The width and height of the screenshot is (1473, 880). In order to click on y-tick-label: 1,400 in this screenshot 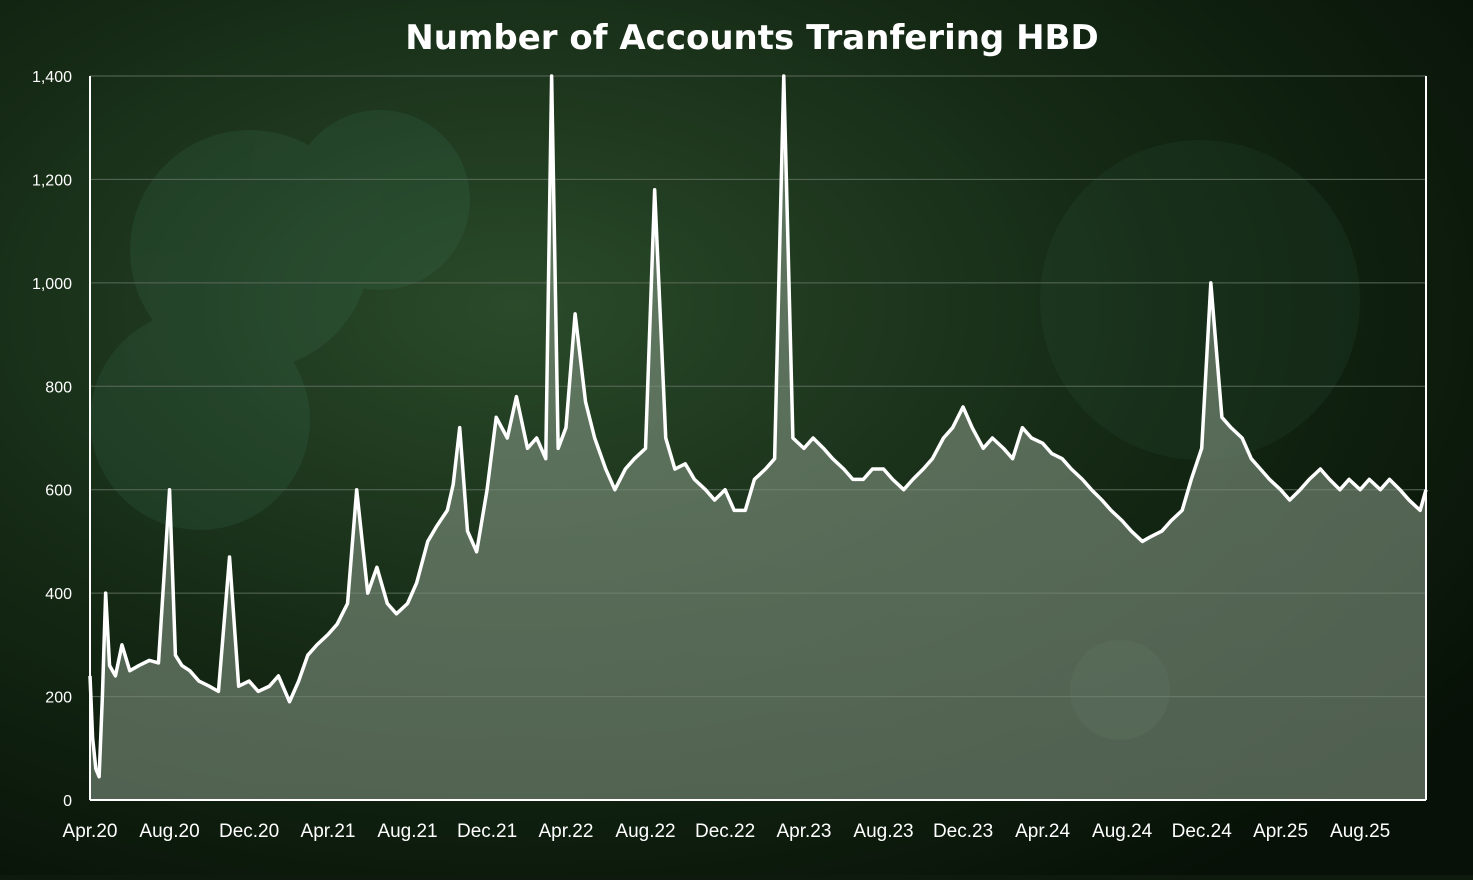, I will do `click(52, 77)`.